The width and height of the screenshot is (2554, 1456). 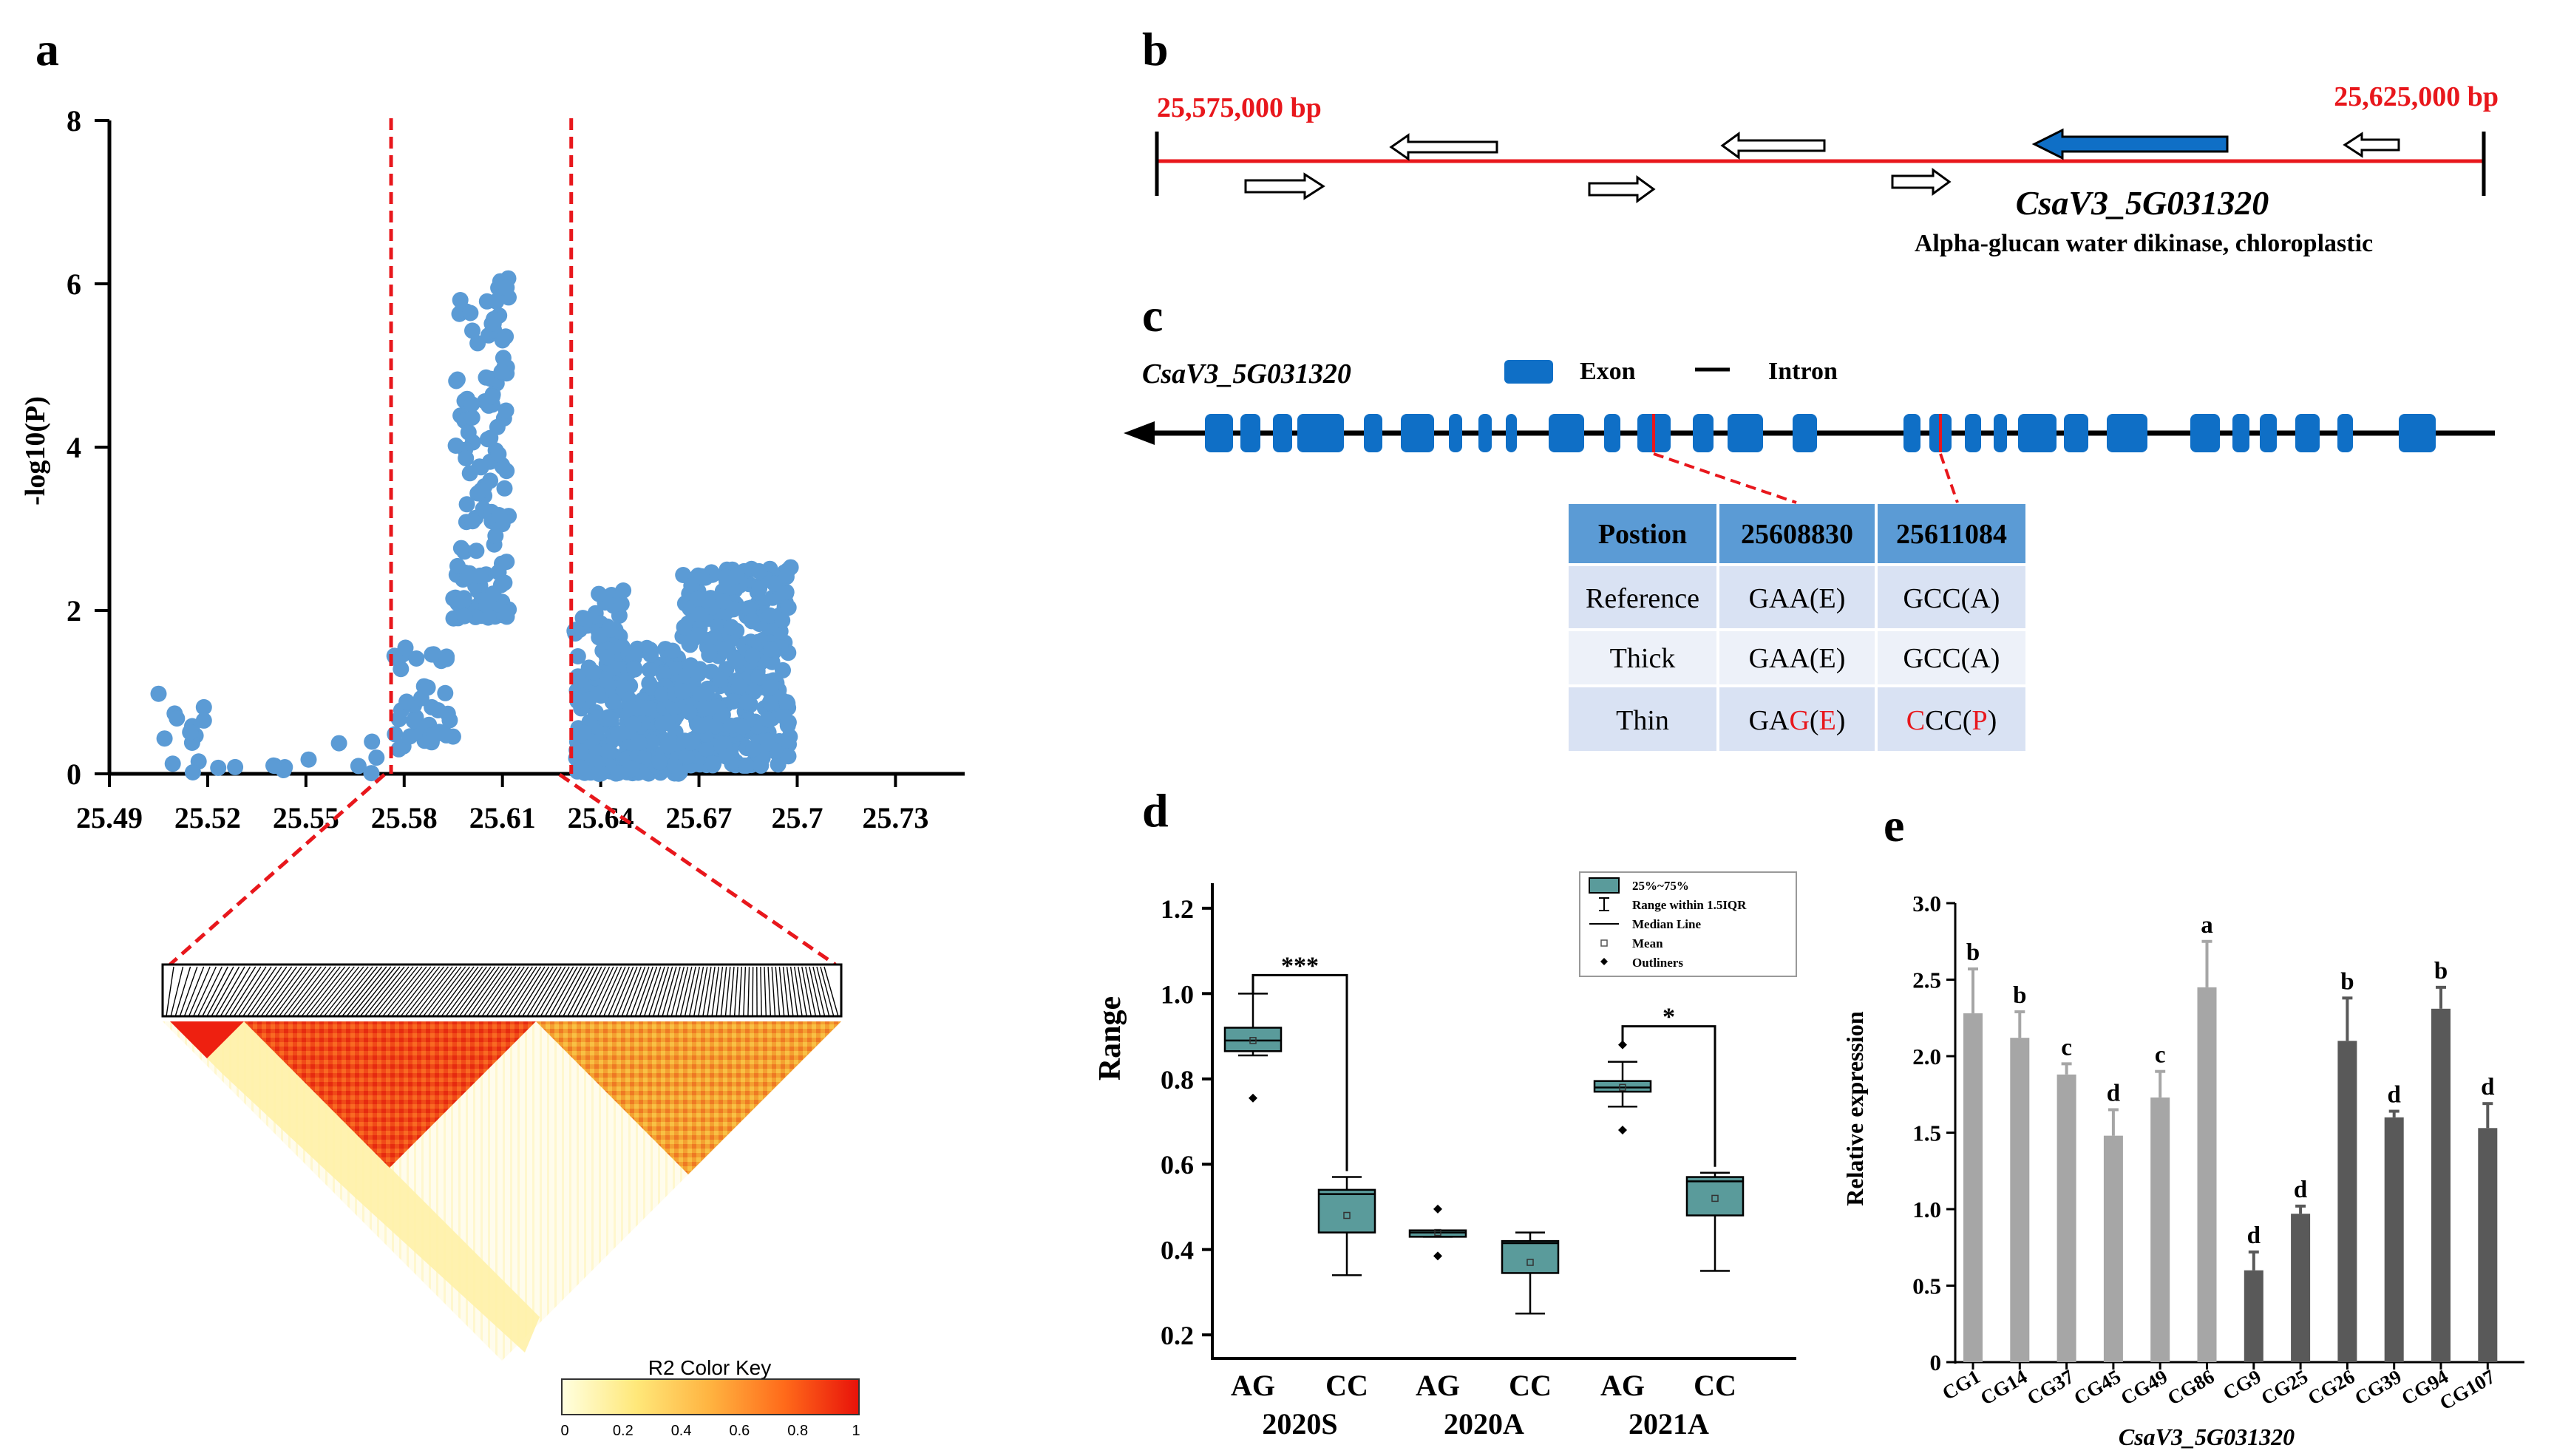 I want to click on y-tick-label: 1.2, so click(x=1177, y=909).